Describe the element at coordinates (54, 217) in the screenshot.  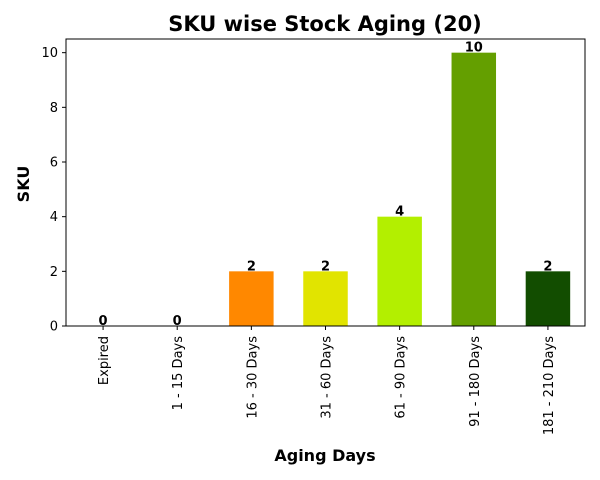
I see `y-tick-label-2: 4` at that location.